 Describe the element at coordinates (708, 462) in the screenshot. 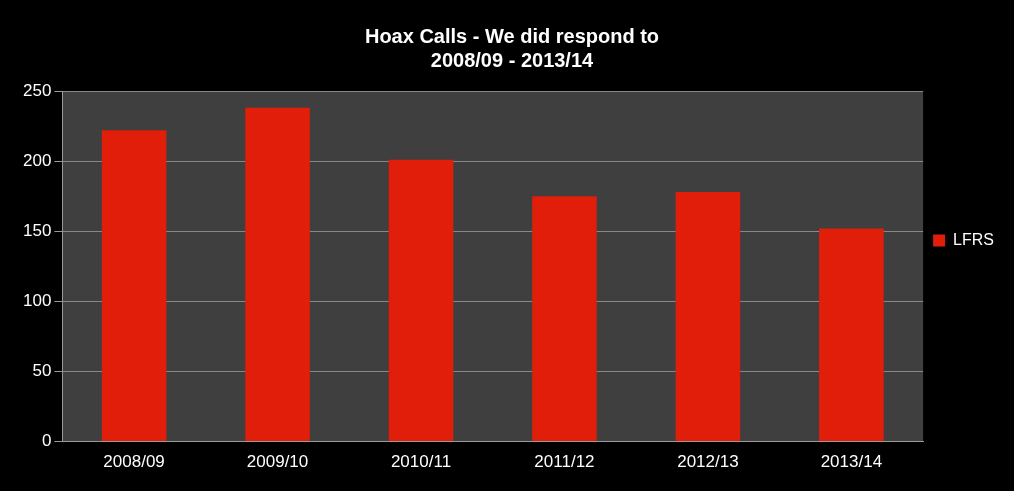

I see `x-tick-label: 2012/13` at that location.